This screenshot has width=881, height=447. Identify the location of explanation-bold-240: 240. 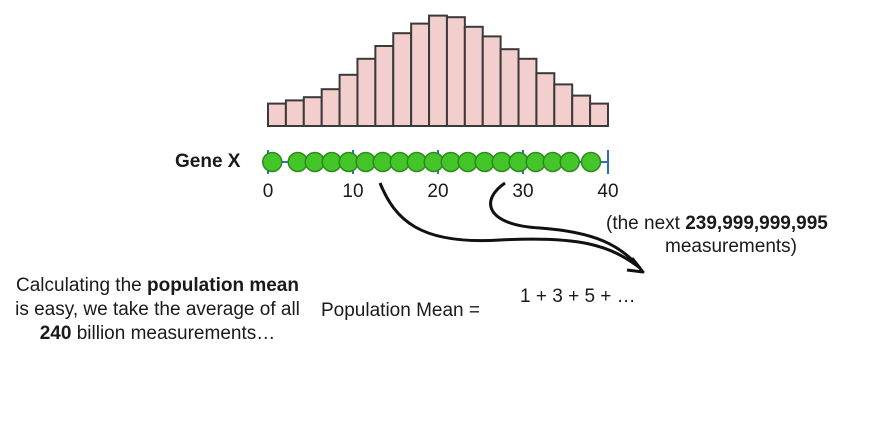
(55, 333).